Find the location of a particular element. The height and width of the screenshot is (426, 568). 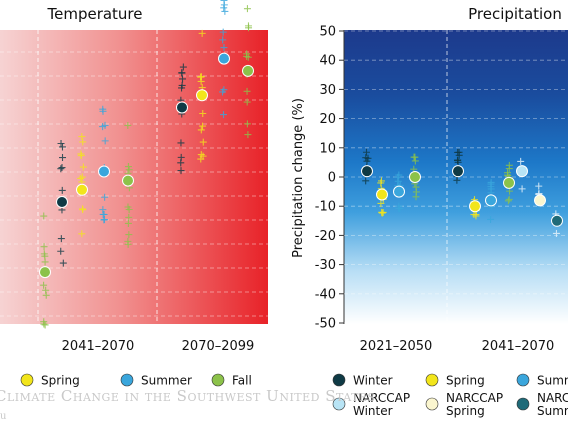

legend-marker-summer is located at coordinates (127, 380).